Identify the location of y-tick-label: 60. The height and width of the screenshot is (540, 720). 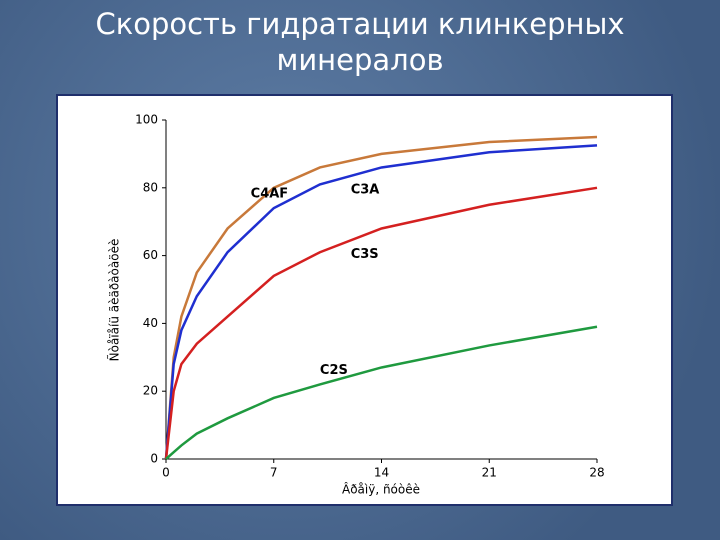
(150, 255).